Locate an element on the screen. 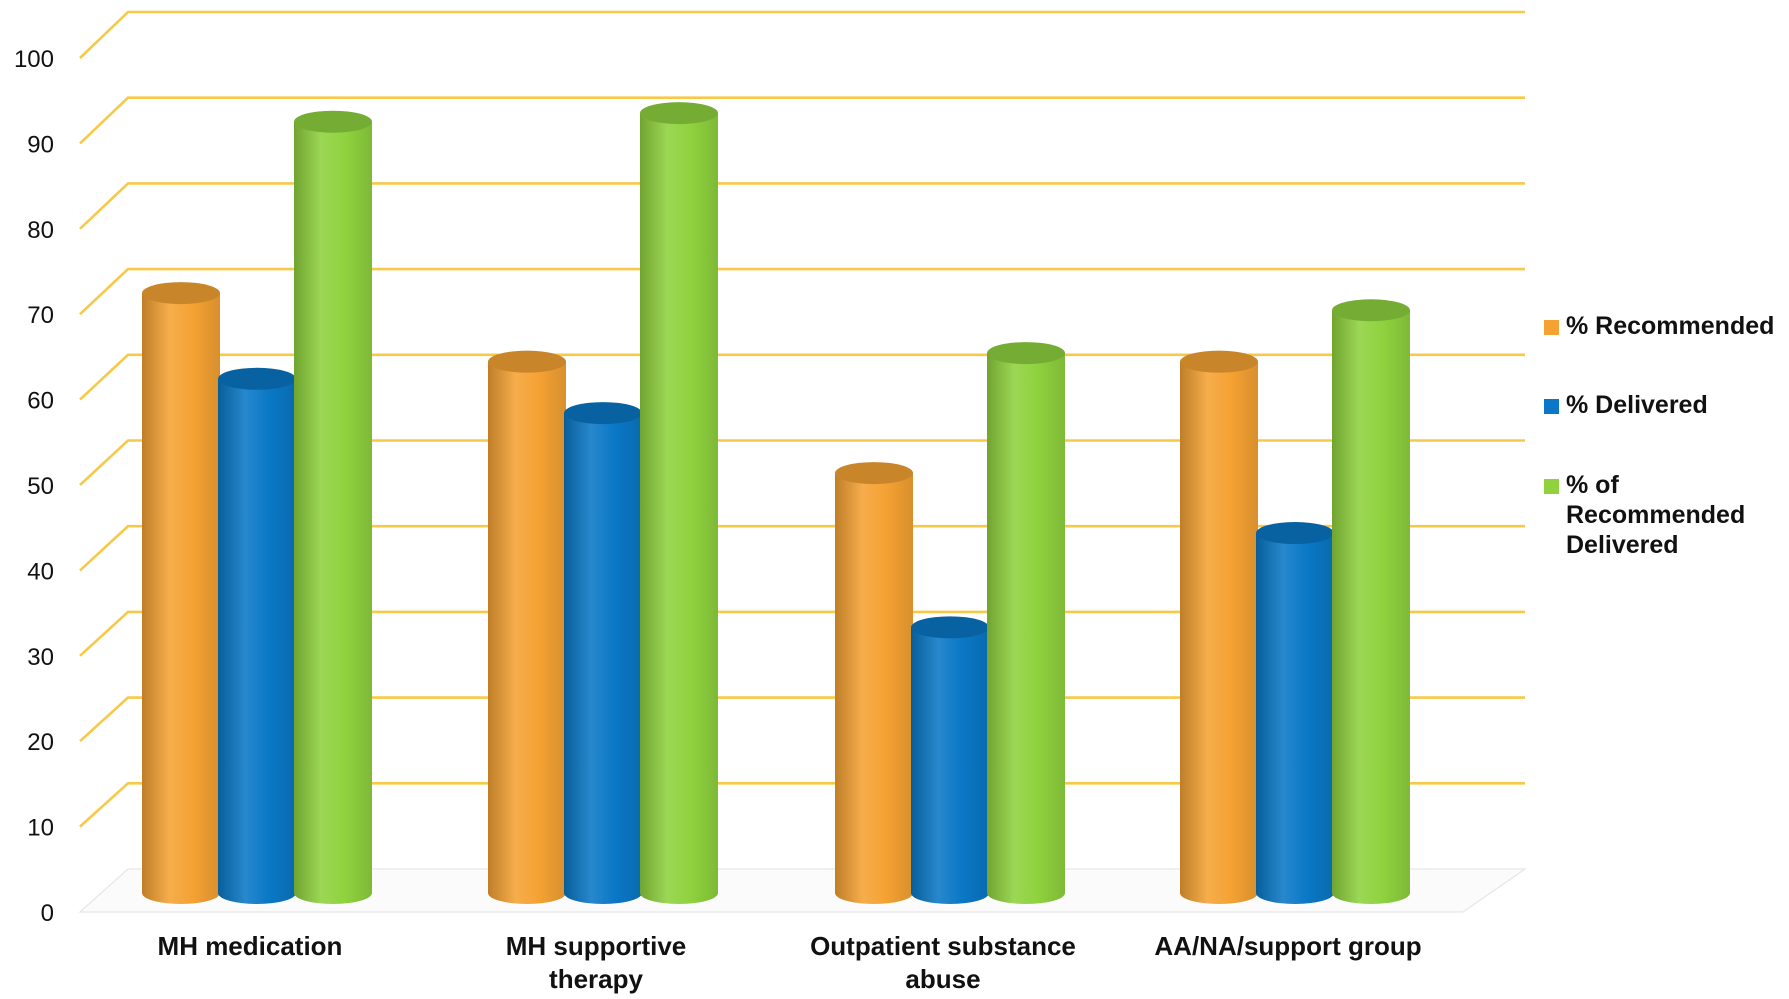 This screenshot has width=1789, height=999. x-tick-label: AA/NA/support group is located at coordinates (1287, 946).